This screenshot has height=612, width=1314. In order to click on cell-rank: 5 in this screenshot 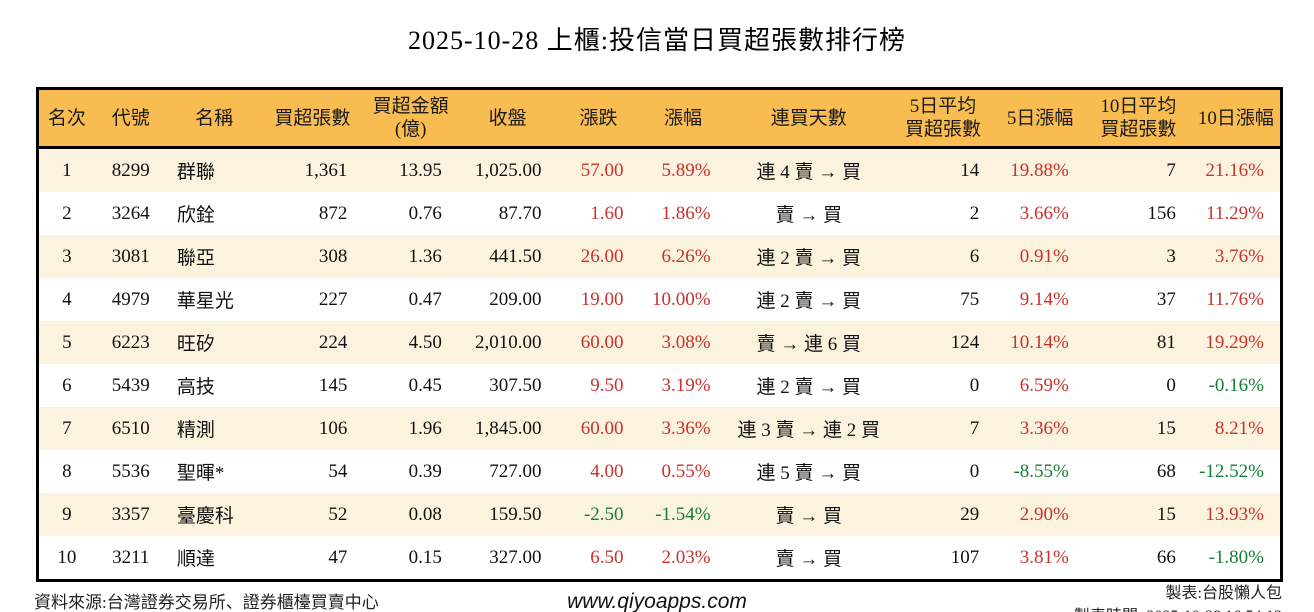, I will do `click(67, 342)`.